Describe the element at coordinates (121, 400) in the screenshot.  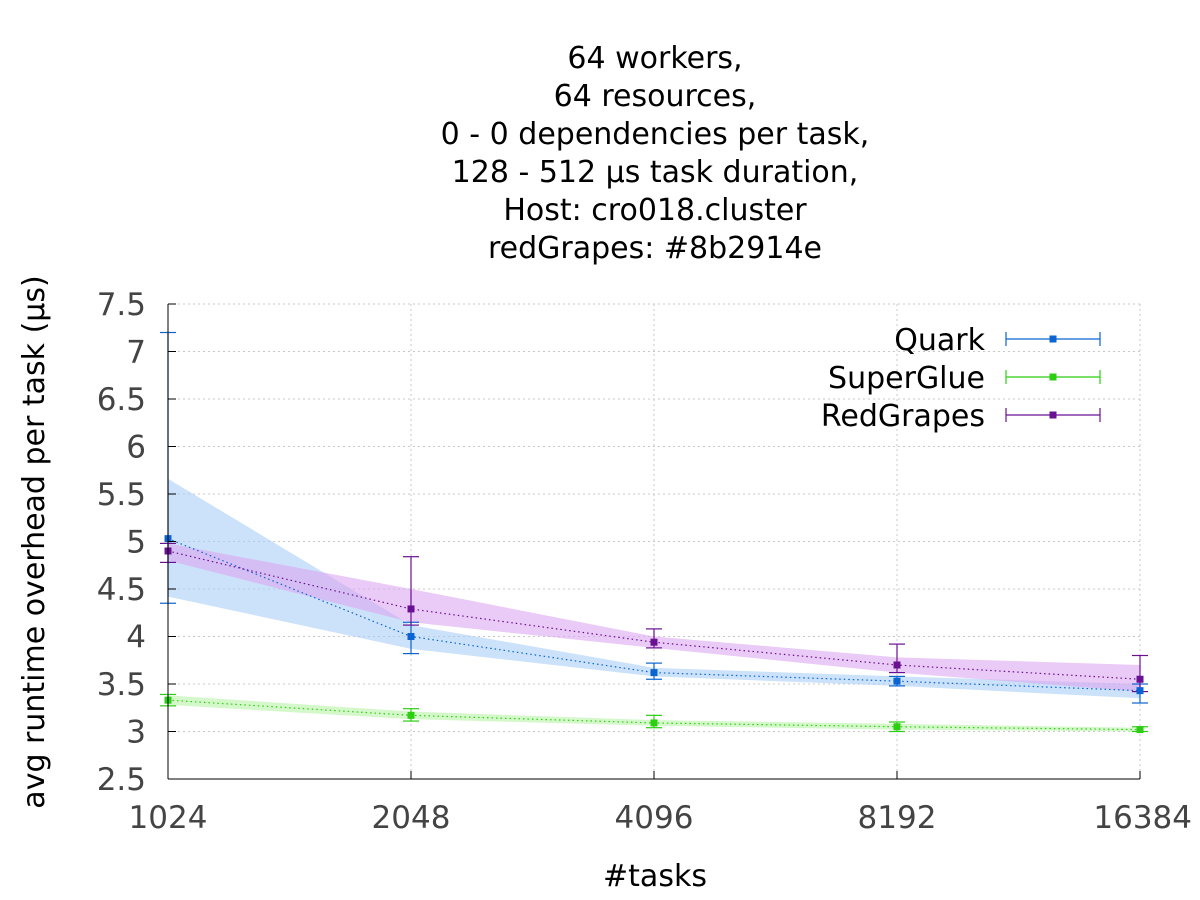
I see `y-tick-label-6.5: 6.5` at that location.